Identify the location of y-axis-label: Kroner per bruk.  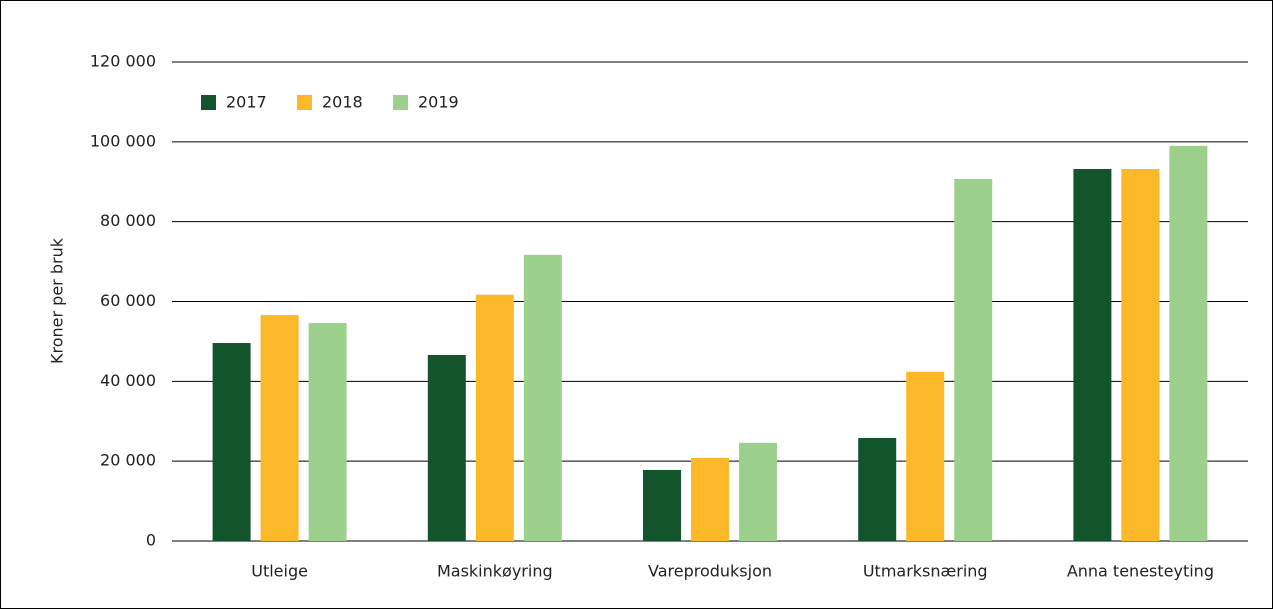
(57, 300).